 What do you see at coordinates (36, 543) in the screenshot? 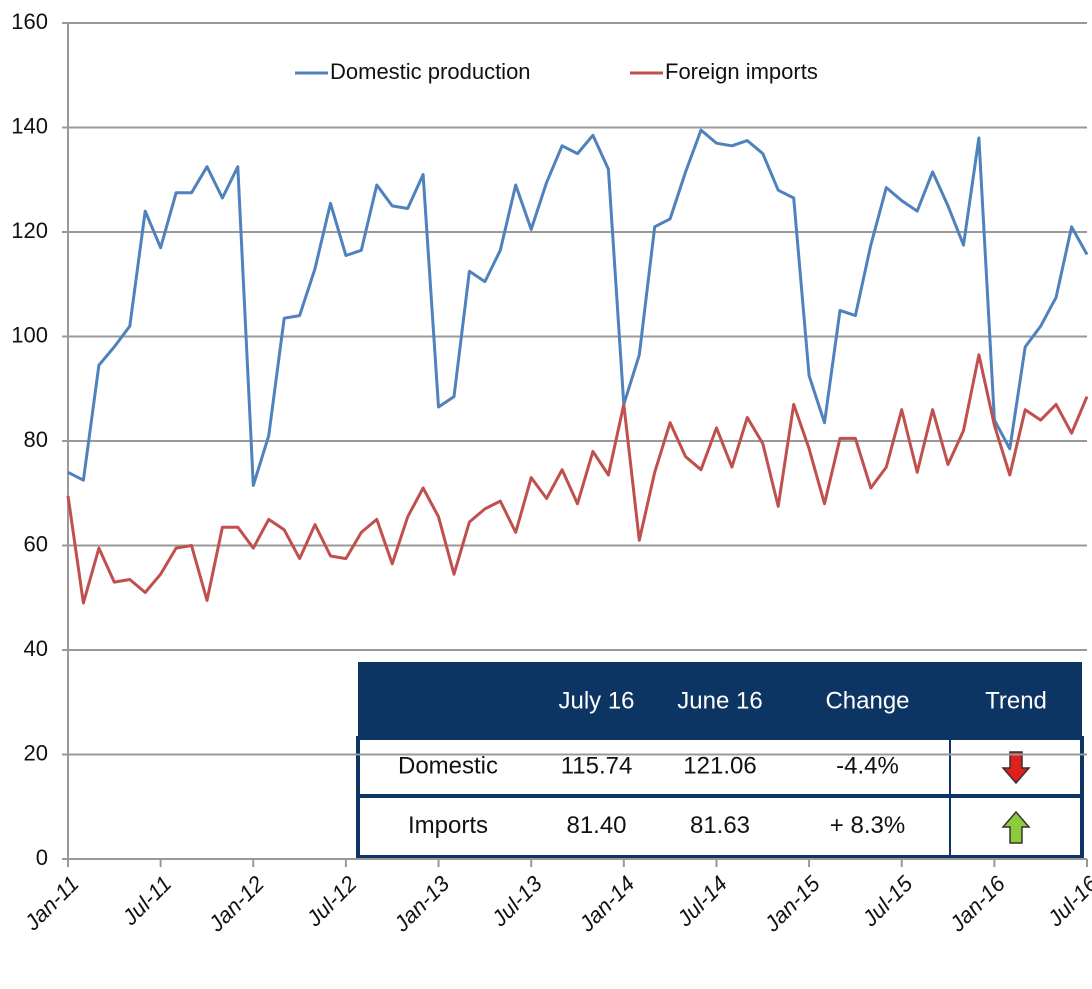
I see `y-tick-label: 60` at bounding box center [36, 543].